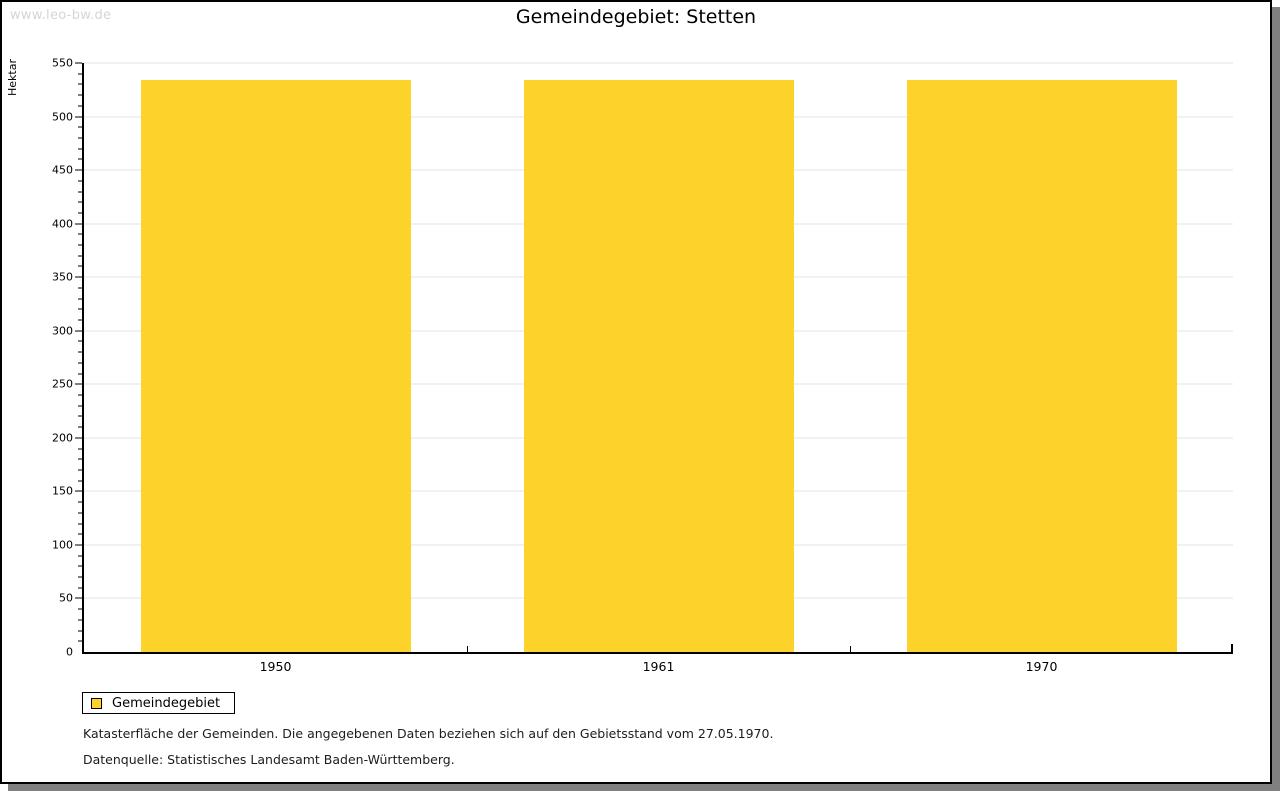  Describe the element at coordinates (62, 384) in the screenshot. I see `y-axis-label-250: 250` at that location.